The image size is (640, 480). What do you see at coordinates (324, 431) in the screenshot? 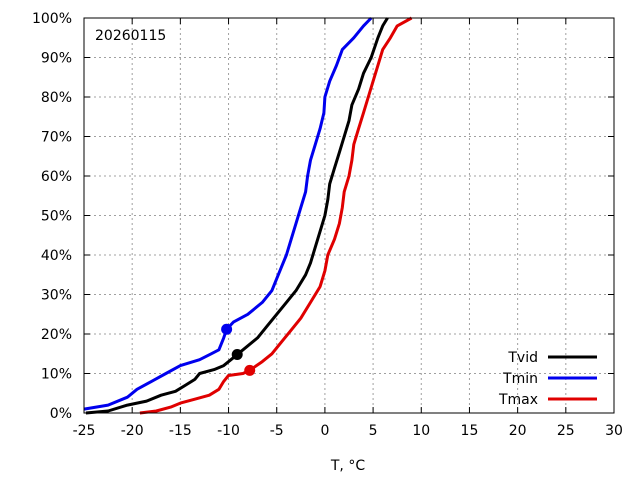
I see `x-tick-label: 0` at bounding box center [324, 431].